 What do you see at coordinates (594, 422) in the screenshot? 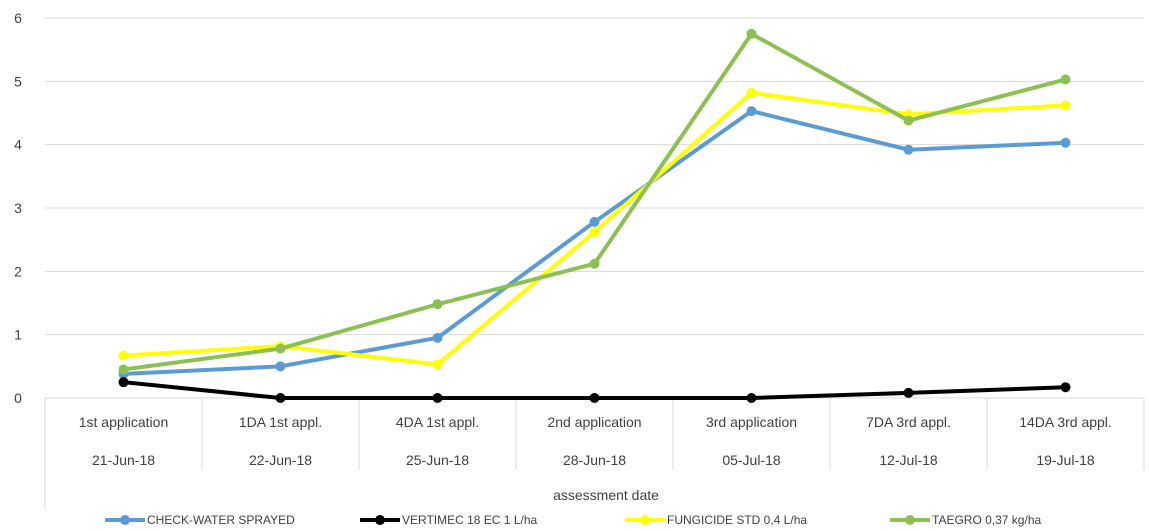
I see `category-label: 2nd application` at bounding box center [594, 422].